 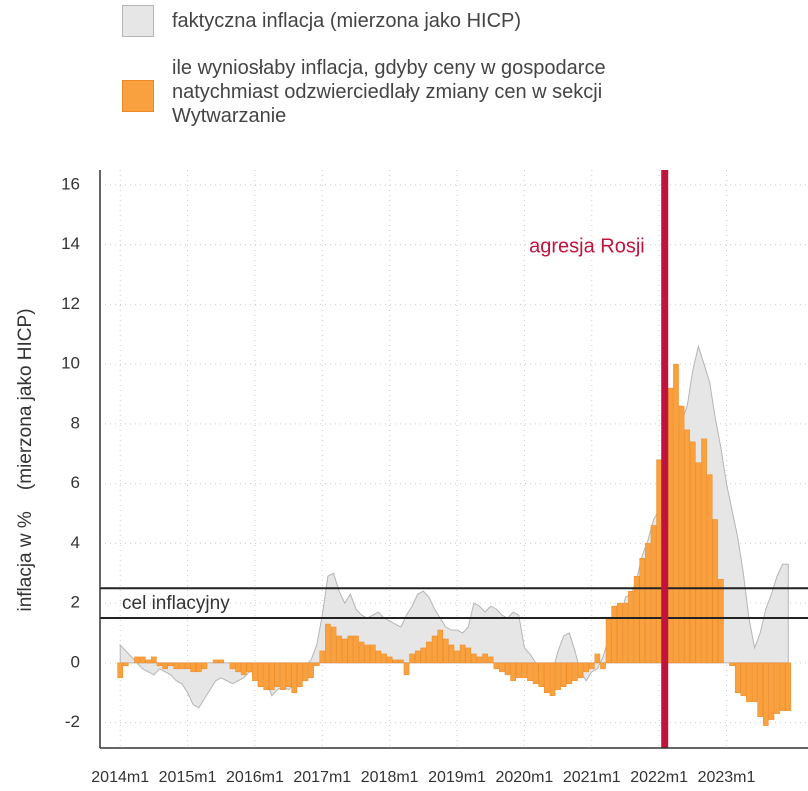 What do you see at coordinates (255, 777) in the screenshot?
I see `x-tick-label: 2016m1` at bounding box center [255, 777].